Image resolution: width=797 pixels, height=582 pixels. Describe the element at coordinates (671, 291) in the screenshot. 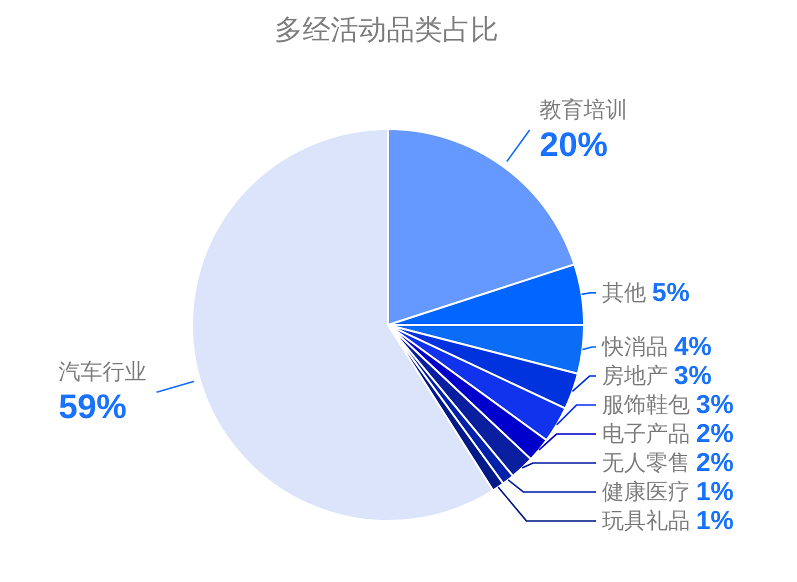

I see `data-label: 5%` at that location.